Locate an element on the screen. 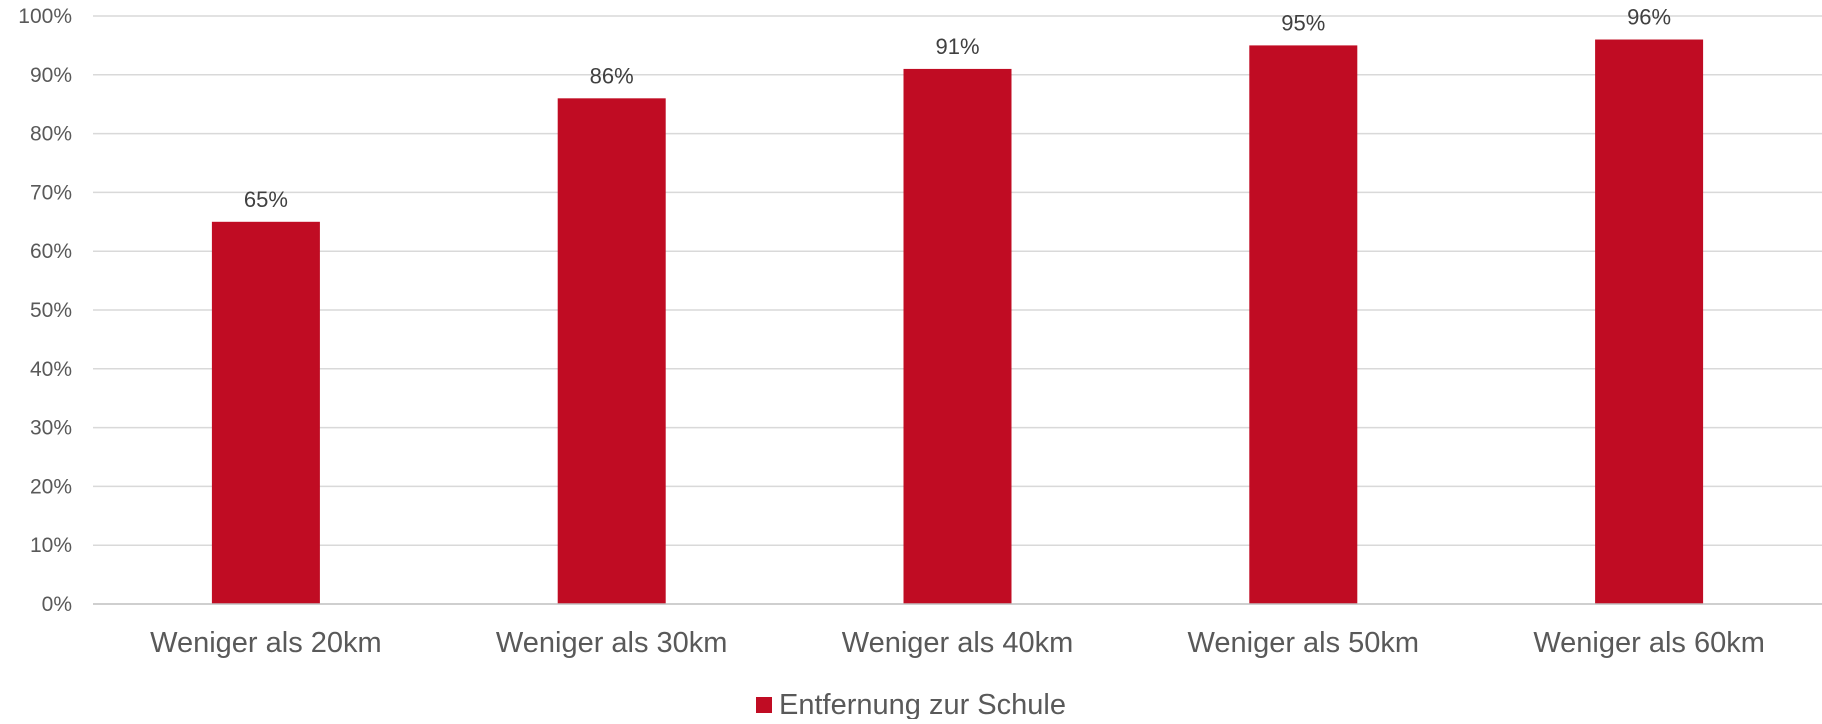  legend-swatch is located at coordinates (764, 705).